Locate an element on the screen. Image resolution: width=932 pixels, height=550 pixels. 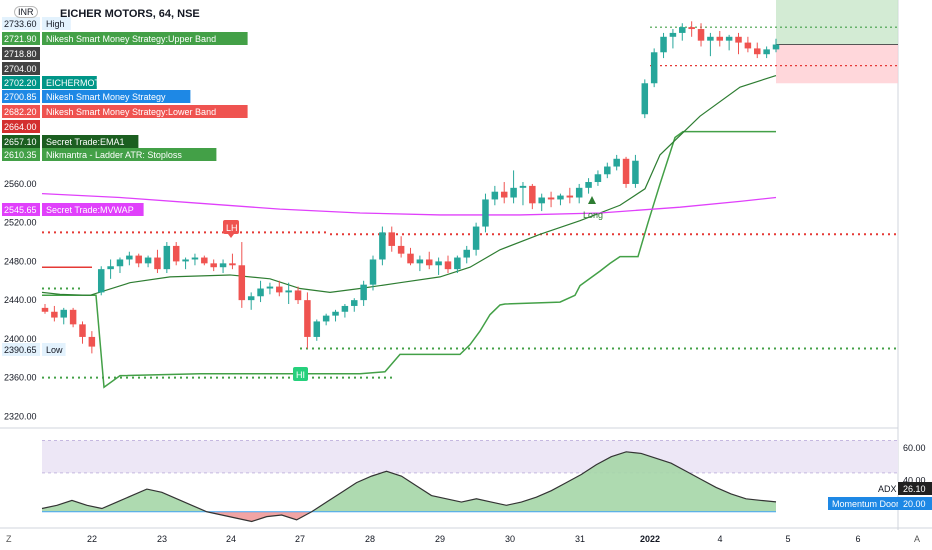
adx-value-box is located at coordinates (915, 488).